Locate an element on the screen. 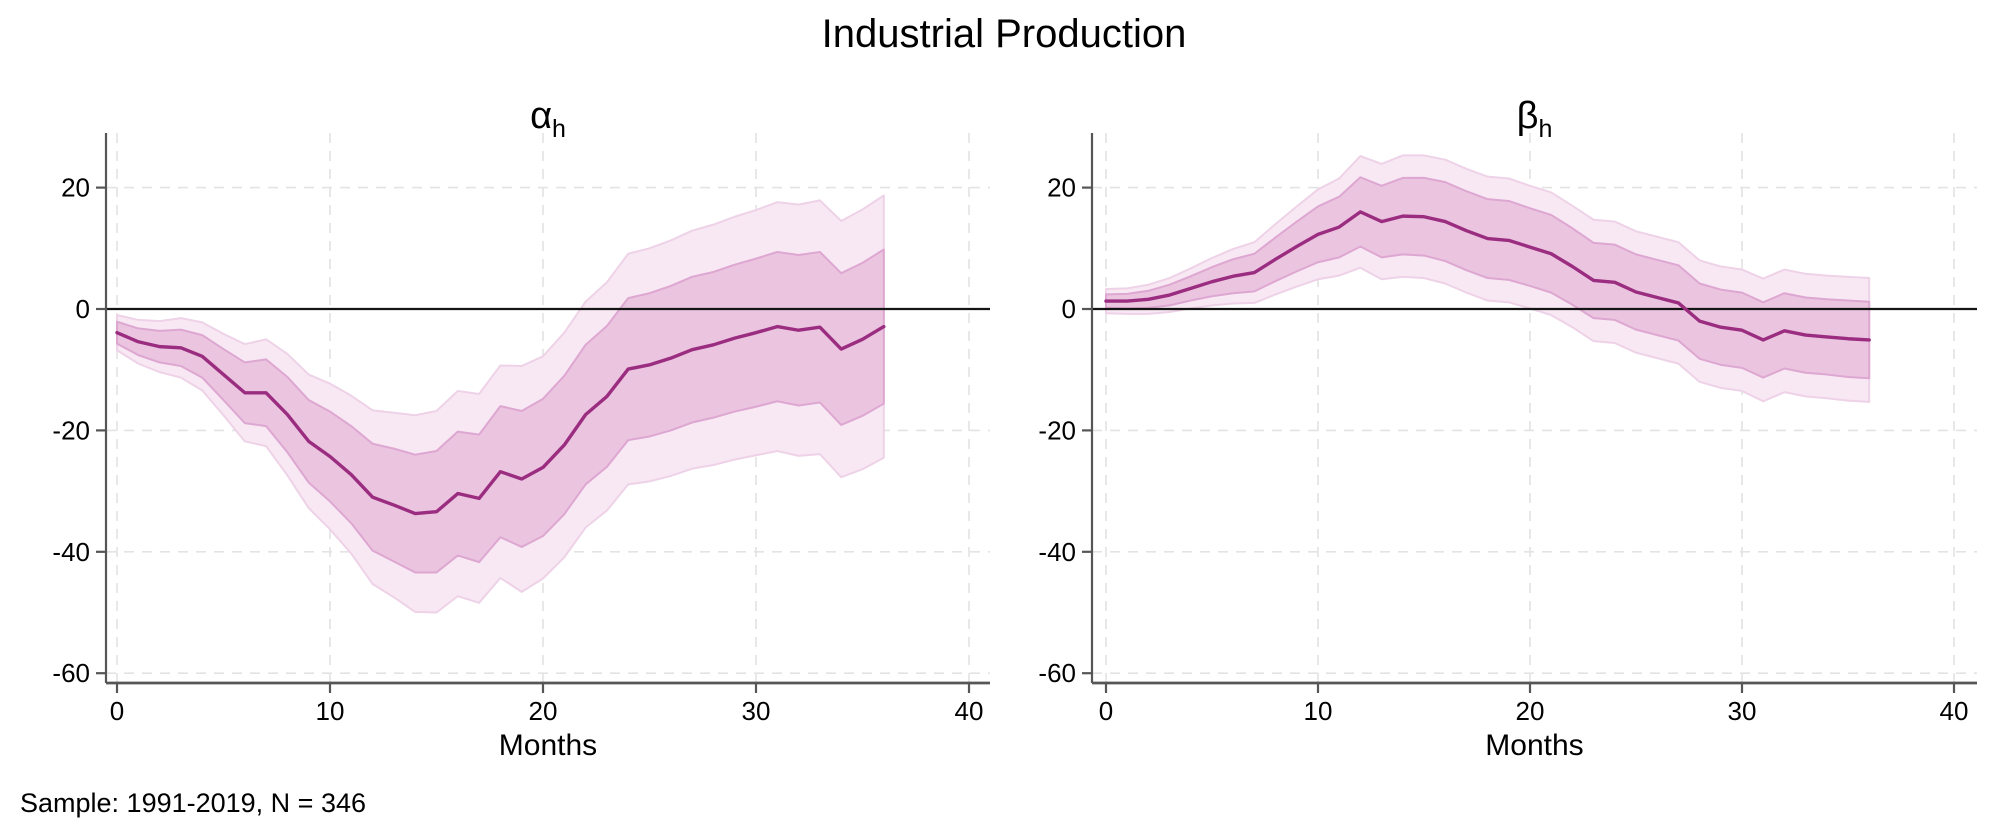 This screenshot has height=836, width=2008. chart-title: Industrial Production is located at coordinates (1004, 34).